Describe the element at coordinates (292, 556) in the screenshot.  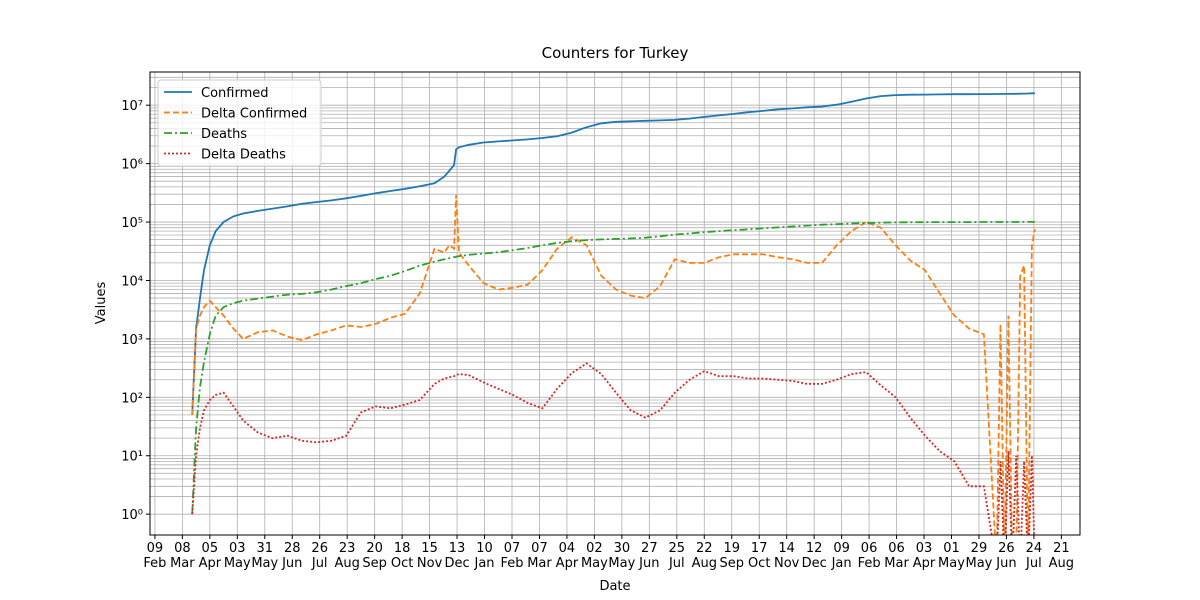
I see `x-tick-label: 28 Jun` at that location.